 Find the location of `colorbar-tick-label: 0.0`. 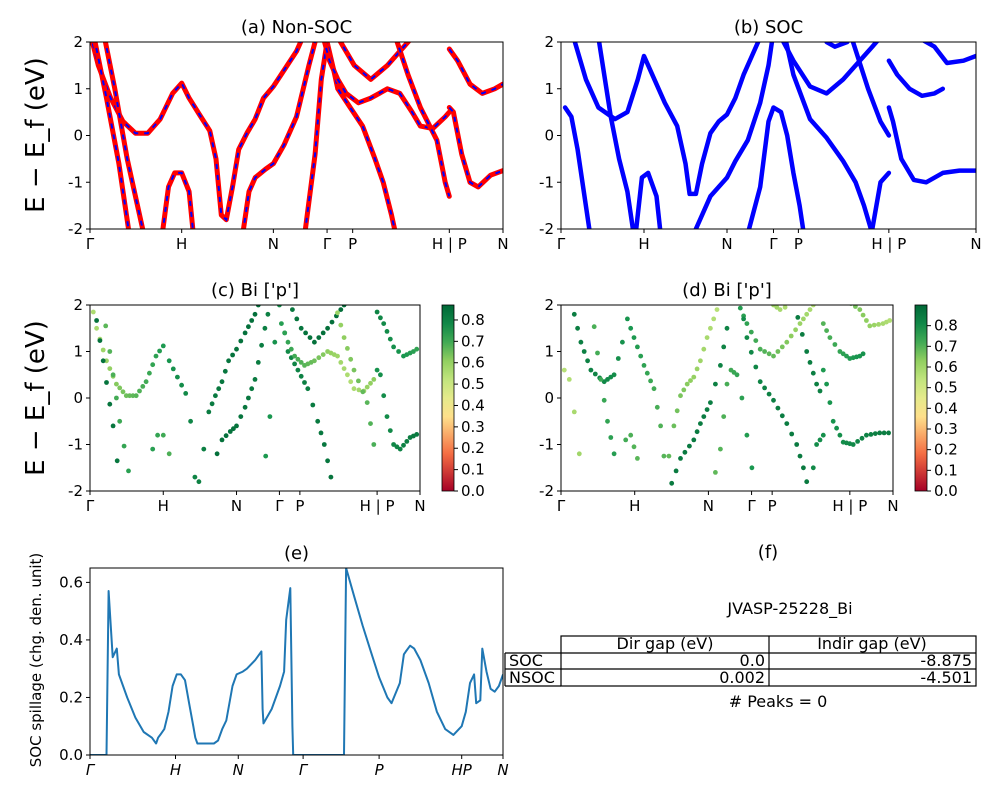

colorbar-tick-label: 0.0 is located at coordinates (946, 491).